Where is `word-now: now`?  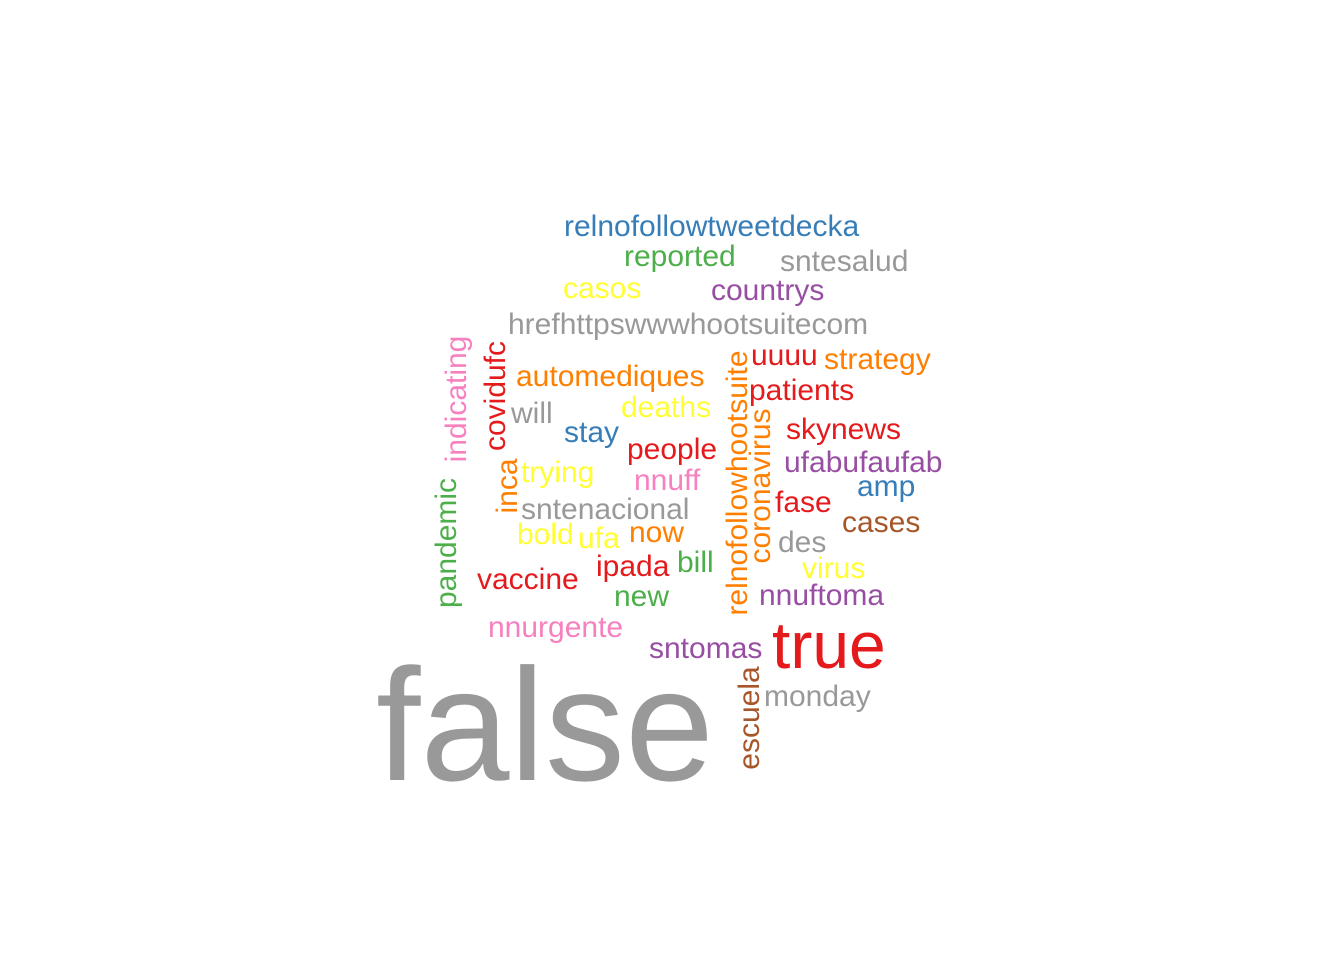 word-now: now is located at coordinates (657, 532).